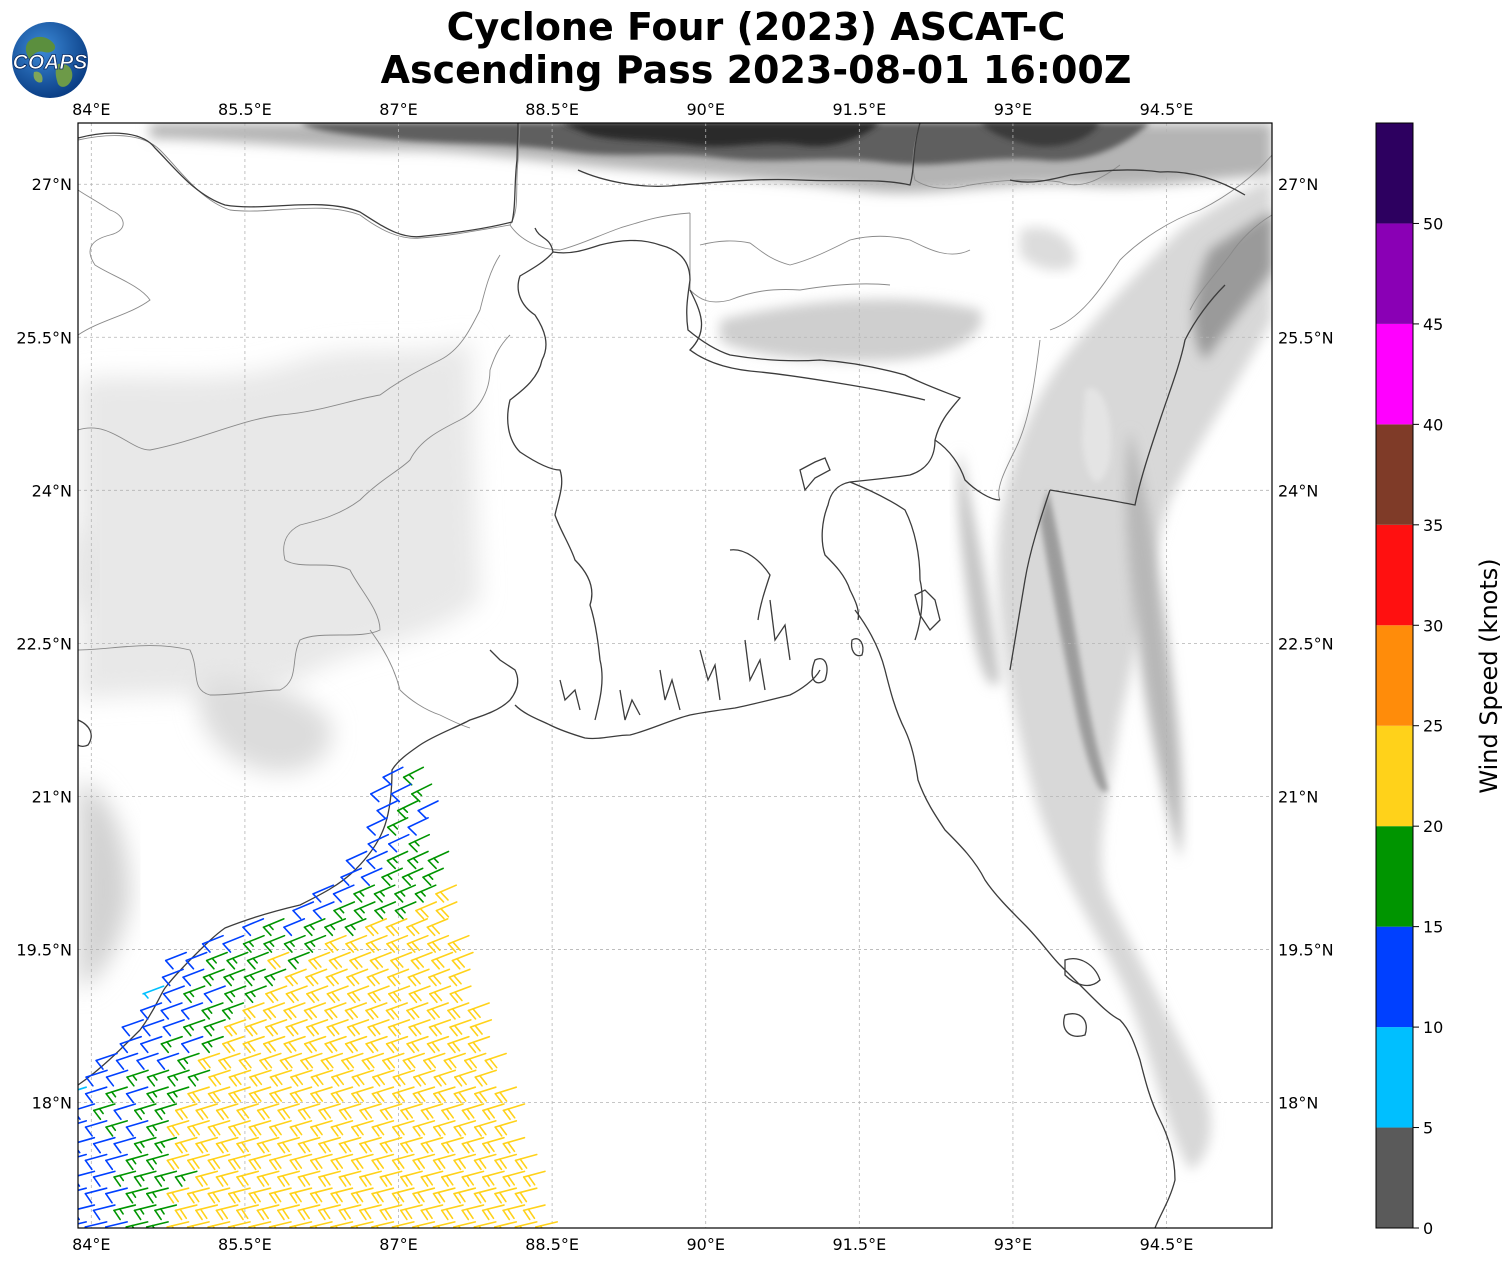 This screenshot has width=1512, height=1264. I want to click on colorbar-tick-label: 45, so click(1433, 324).